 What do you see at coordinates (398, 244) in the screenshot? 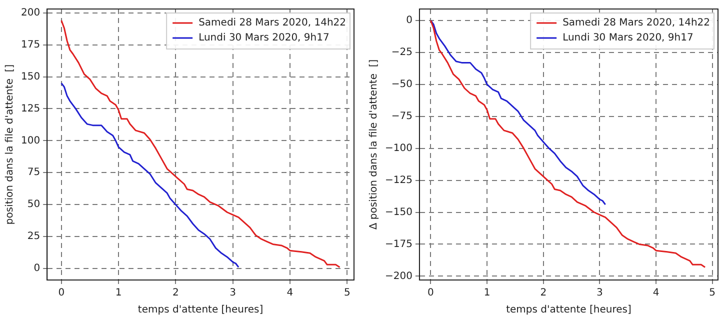
I see `y-tick-label: −175` at bounding box center [398, 244].